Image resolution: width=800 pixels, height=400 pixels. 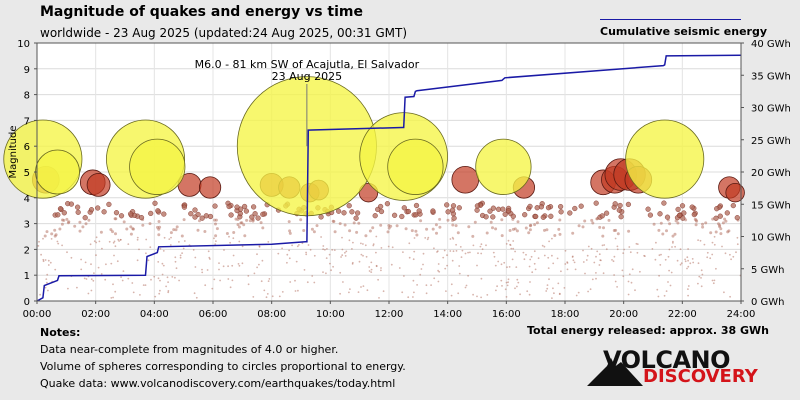 I want to click on y-tick-label: 6, so click(x=27, y=147).